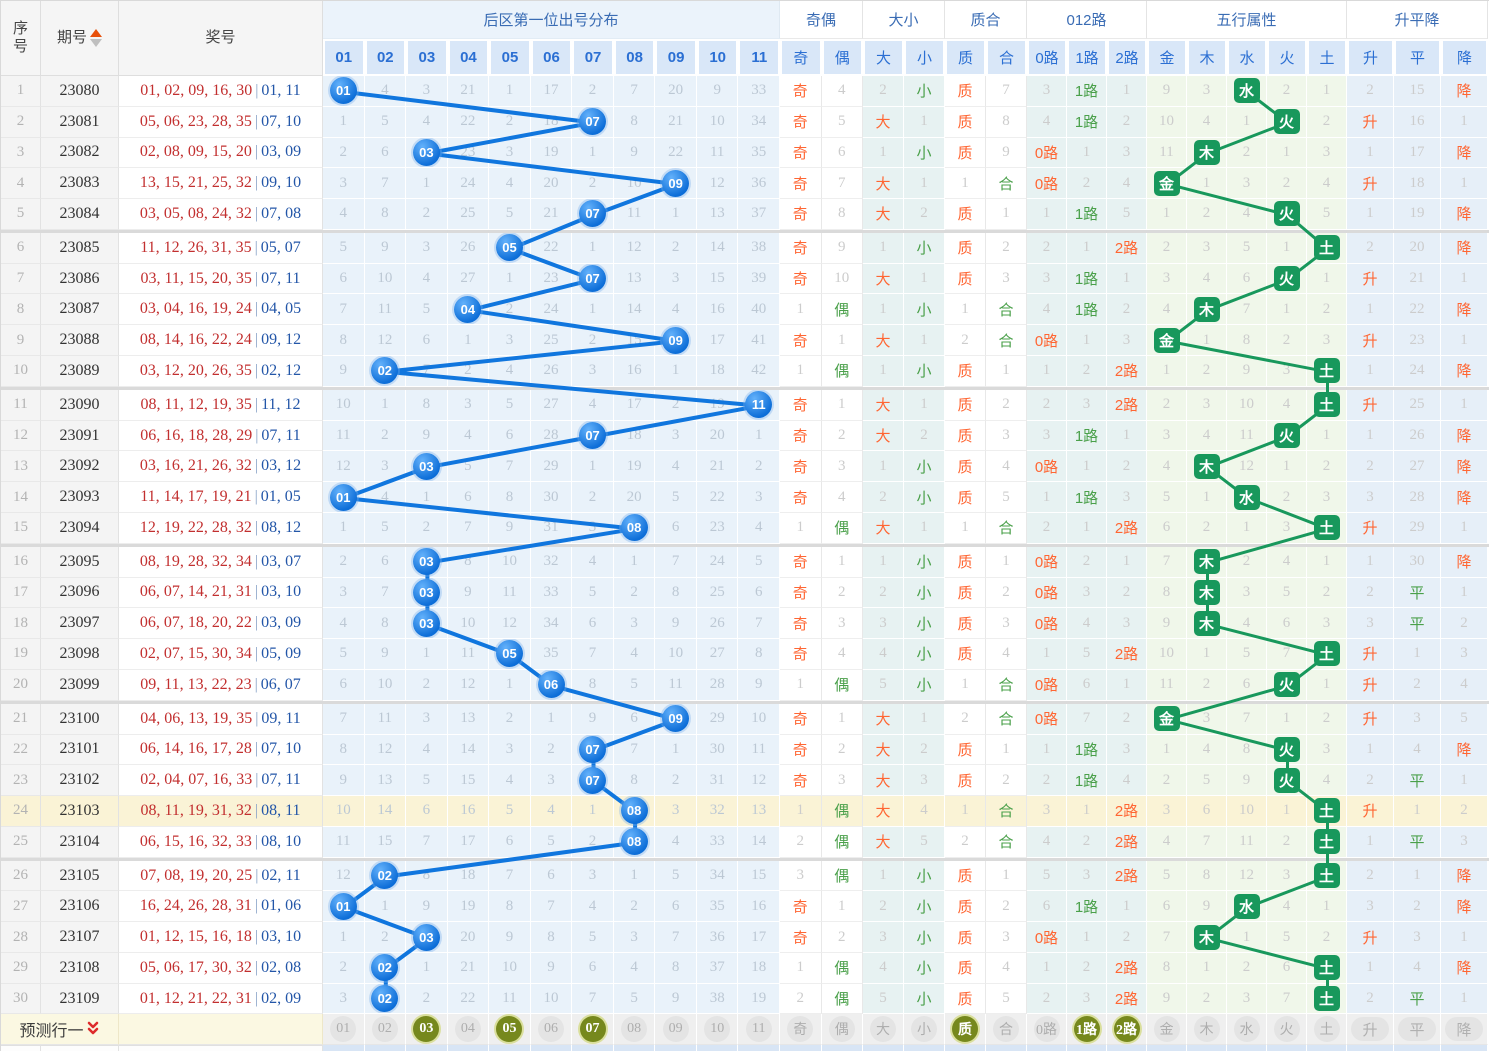  I want to click on prediction-ball-质: 质, so click(965, 1029).